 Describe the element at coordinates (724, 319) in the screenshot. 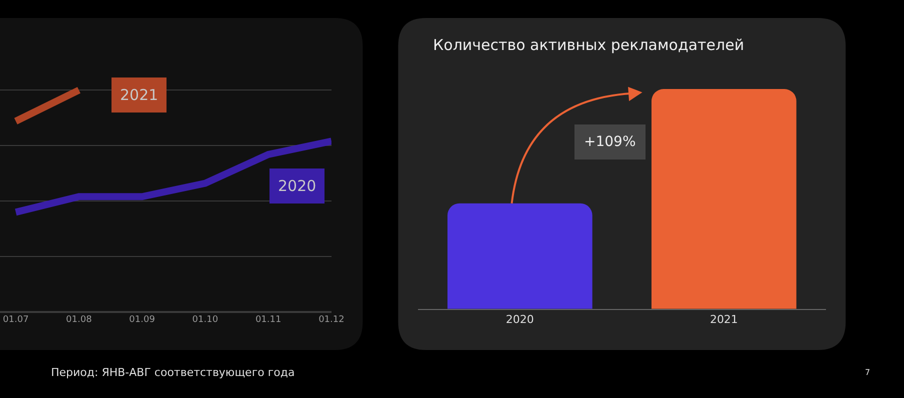

I see `x-tick-label: 2021` at that location.